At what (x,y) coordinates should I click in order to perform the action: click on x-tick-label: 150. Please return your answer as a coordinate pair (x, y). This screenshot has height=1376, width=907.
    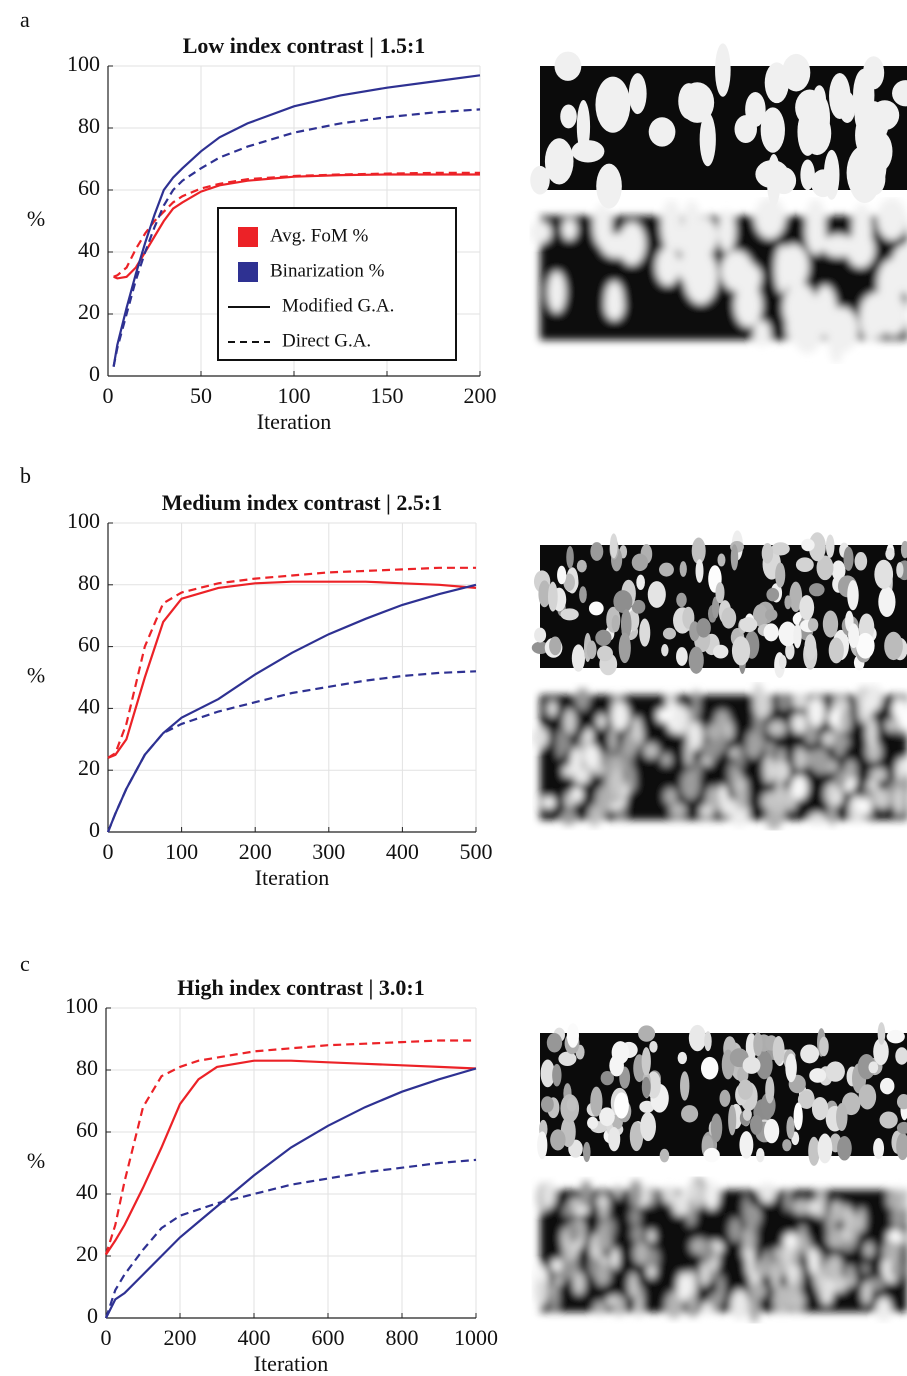
    Looking at the image, I should click on (387, 395).